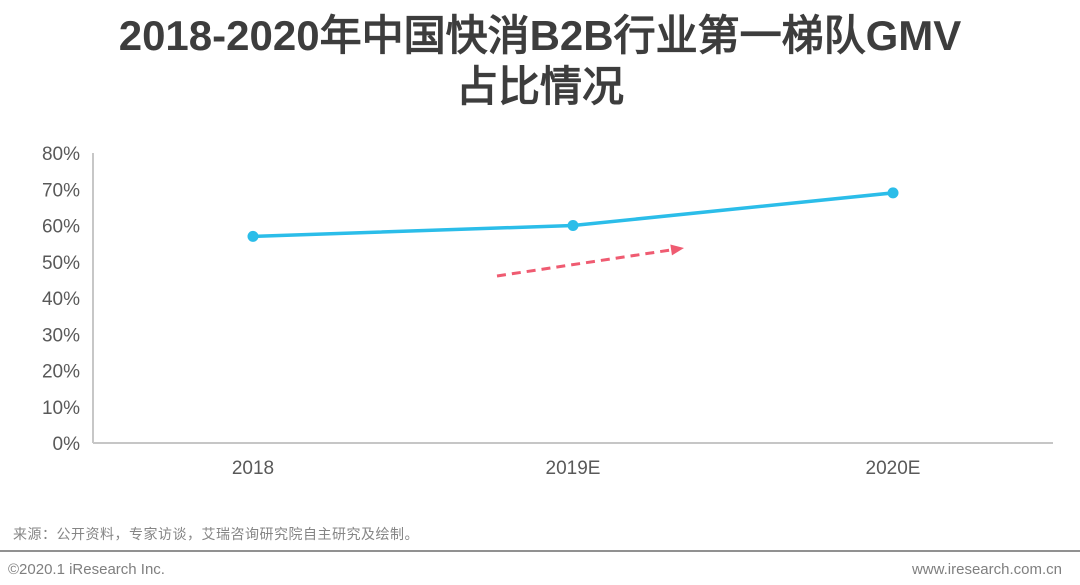 The height and width of the screenshot is (585, 1080). Describe the element at coordinates (61, 227) in the screenshot. I see `y-tick-label: 60%` at that location.